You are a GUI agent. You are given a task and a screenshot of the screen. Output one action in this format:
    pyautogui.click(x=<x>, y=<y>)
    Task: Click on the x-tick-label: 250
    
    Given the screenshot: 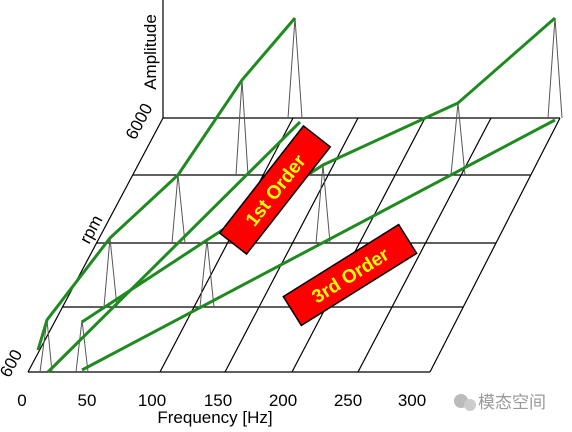 What is the action you would take?
    pyautogui.click(x=348, y=400)
    